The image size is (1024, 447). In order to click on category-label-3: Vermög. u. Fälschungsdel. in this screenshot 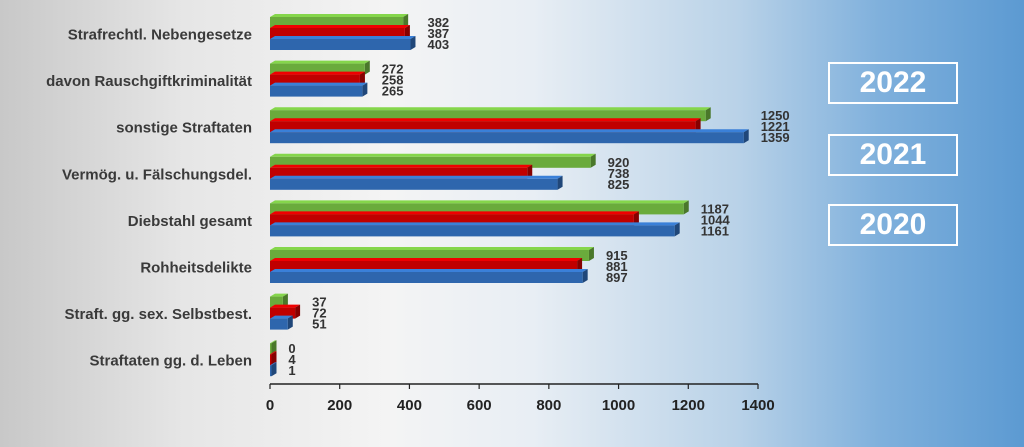, I will do `click(157, 174)`.